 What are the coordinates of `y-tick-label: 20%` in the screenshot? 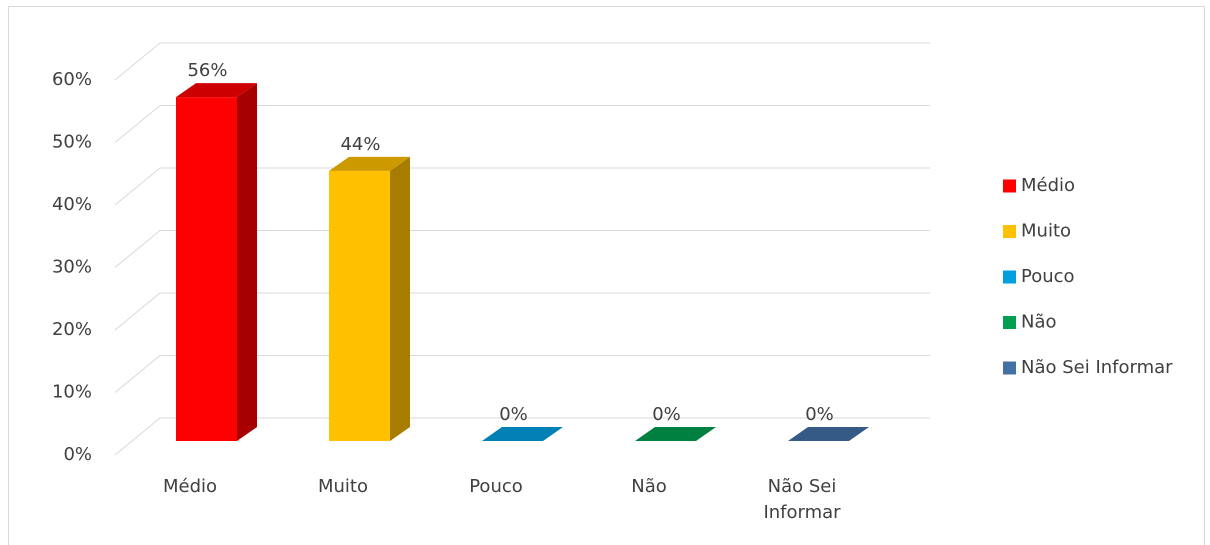 It's located at (72, 329).